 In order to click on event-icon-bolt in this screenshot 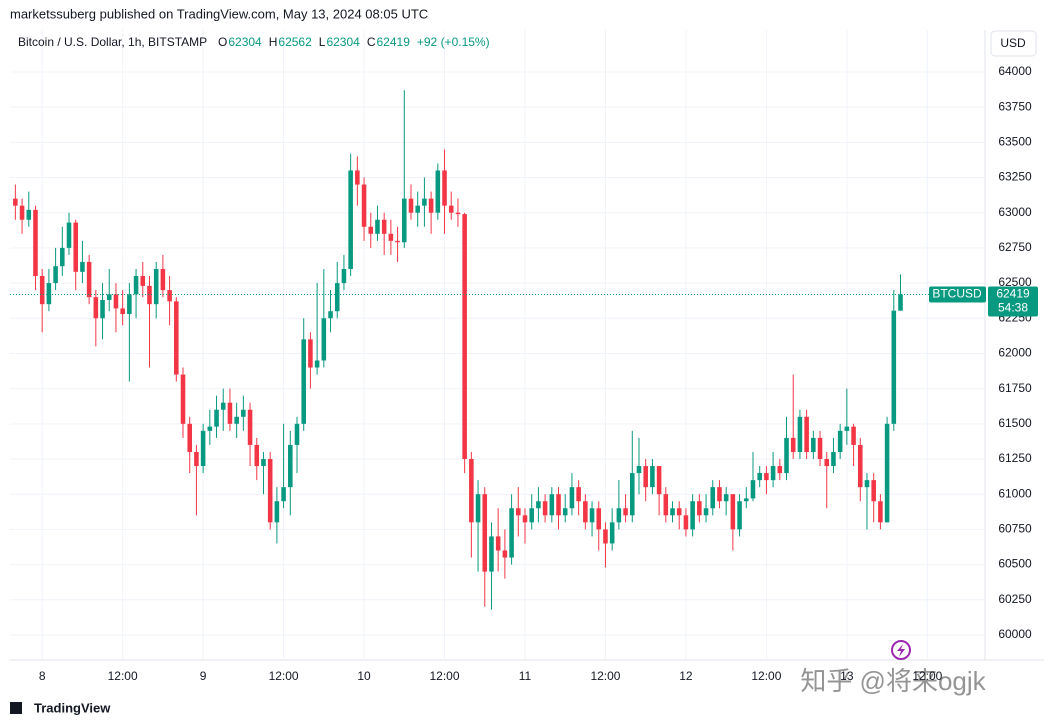, I will do `click(901, 650)`.